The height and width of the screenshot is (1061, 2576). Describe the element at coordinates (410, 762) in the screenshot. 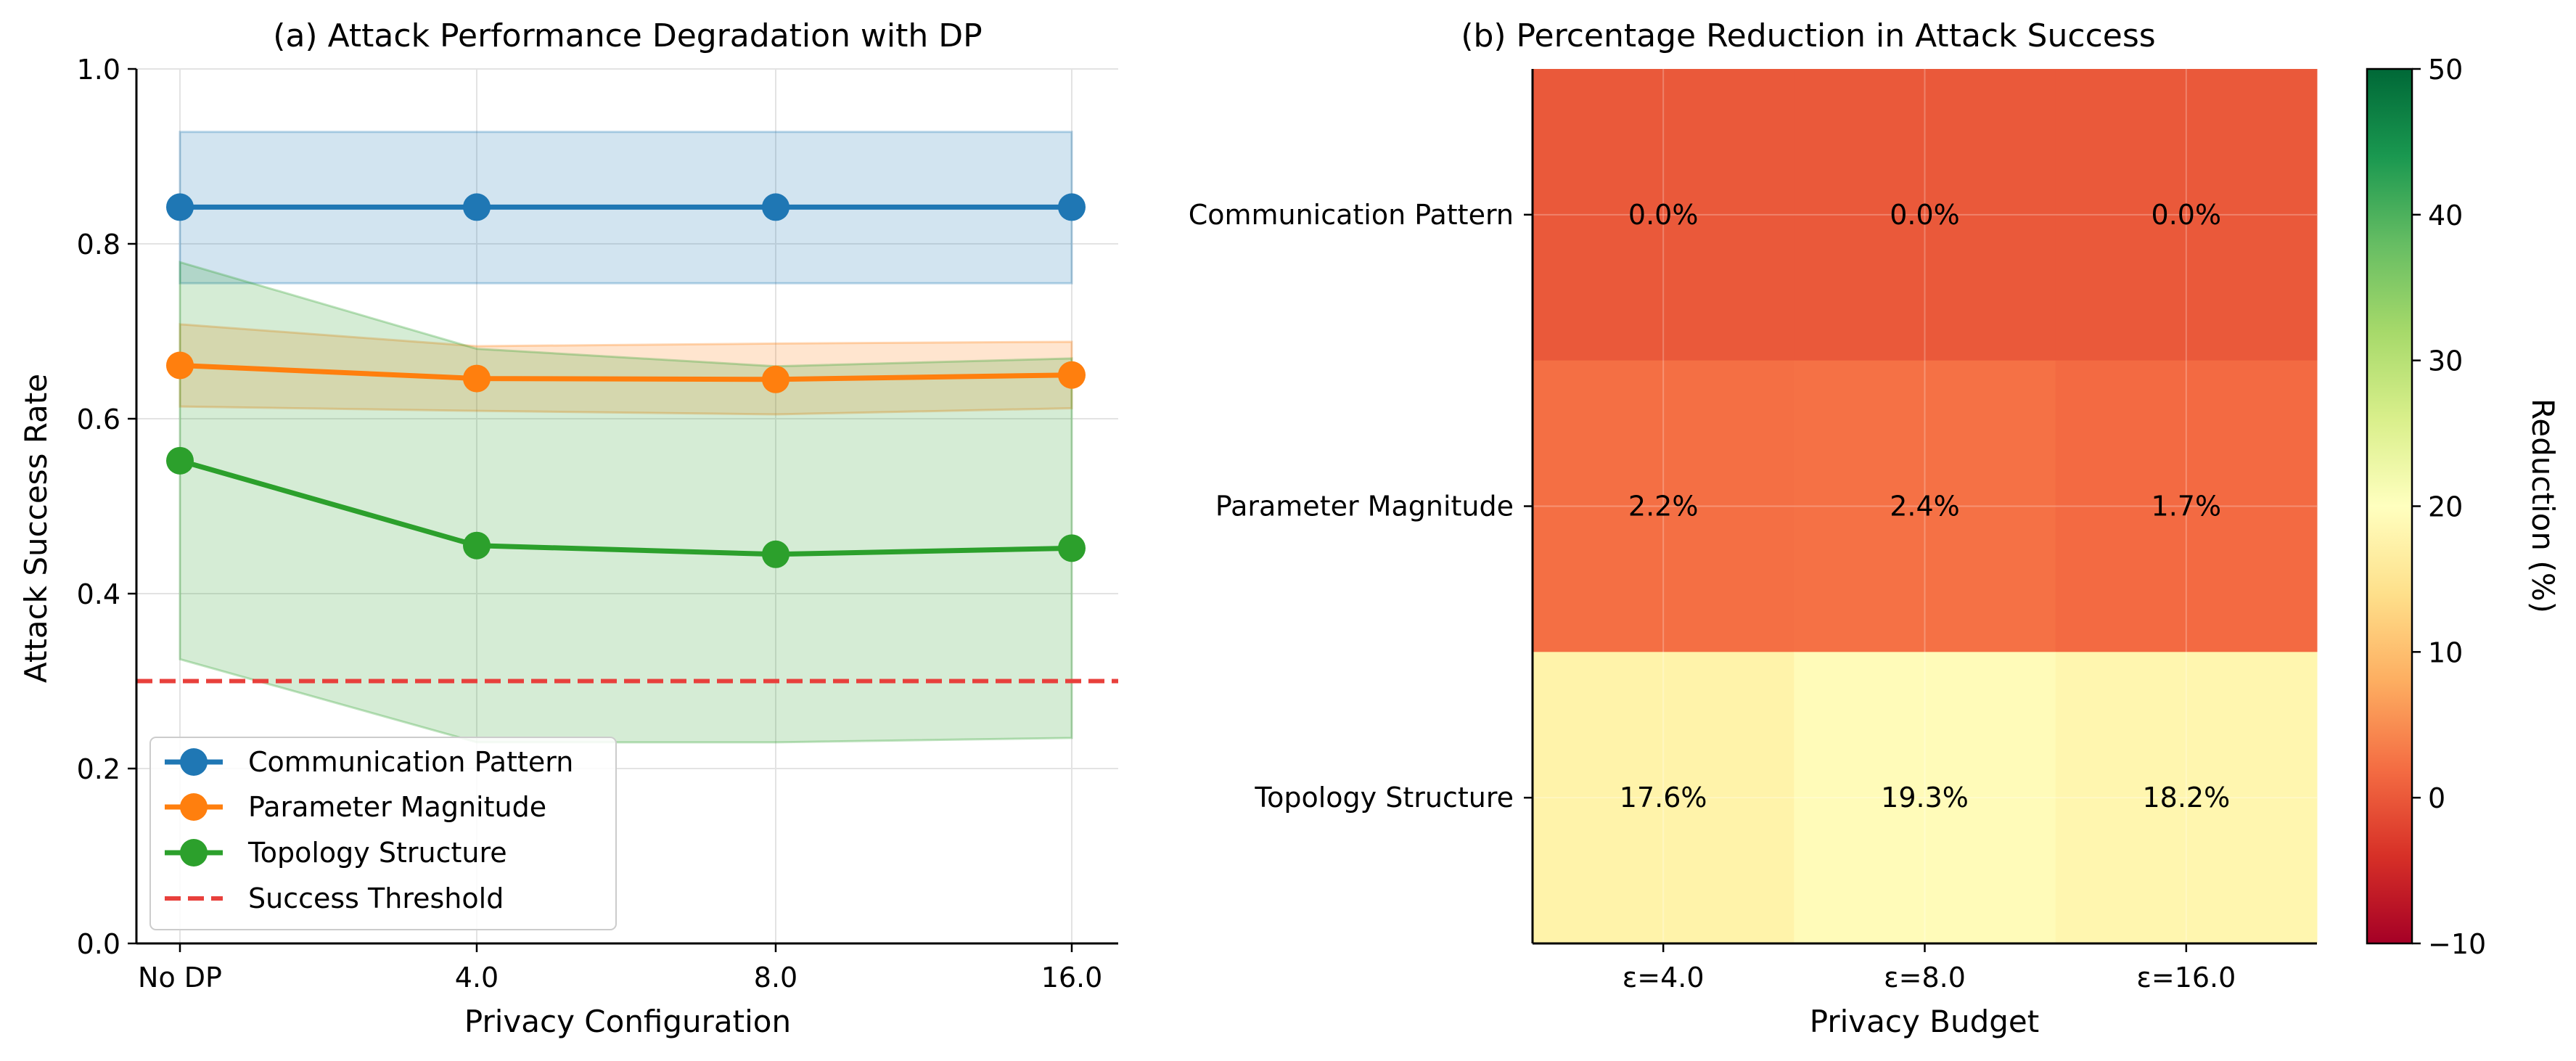

I see `legend-label: Communication Pattern` at that location.